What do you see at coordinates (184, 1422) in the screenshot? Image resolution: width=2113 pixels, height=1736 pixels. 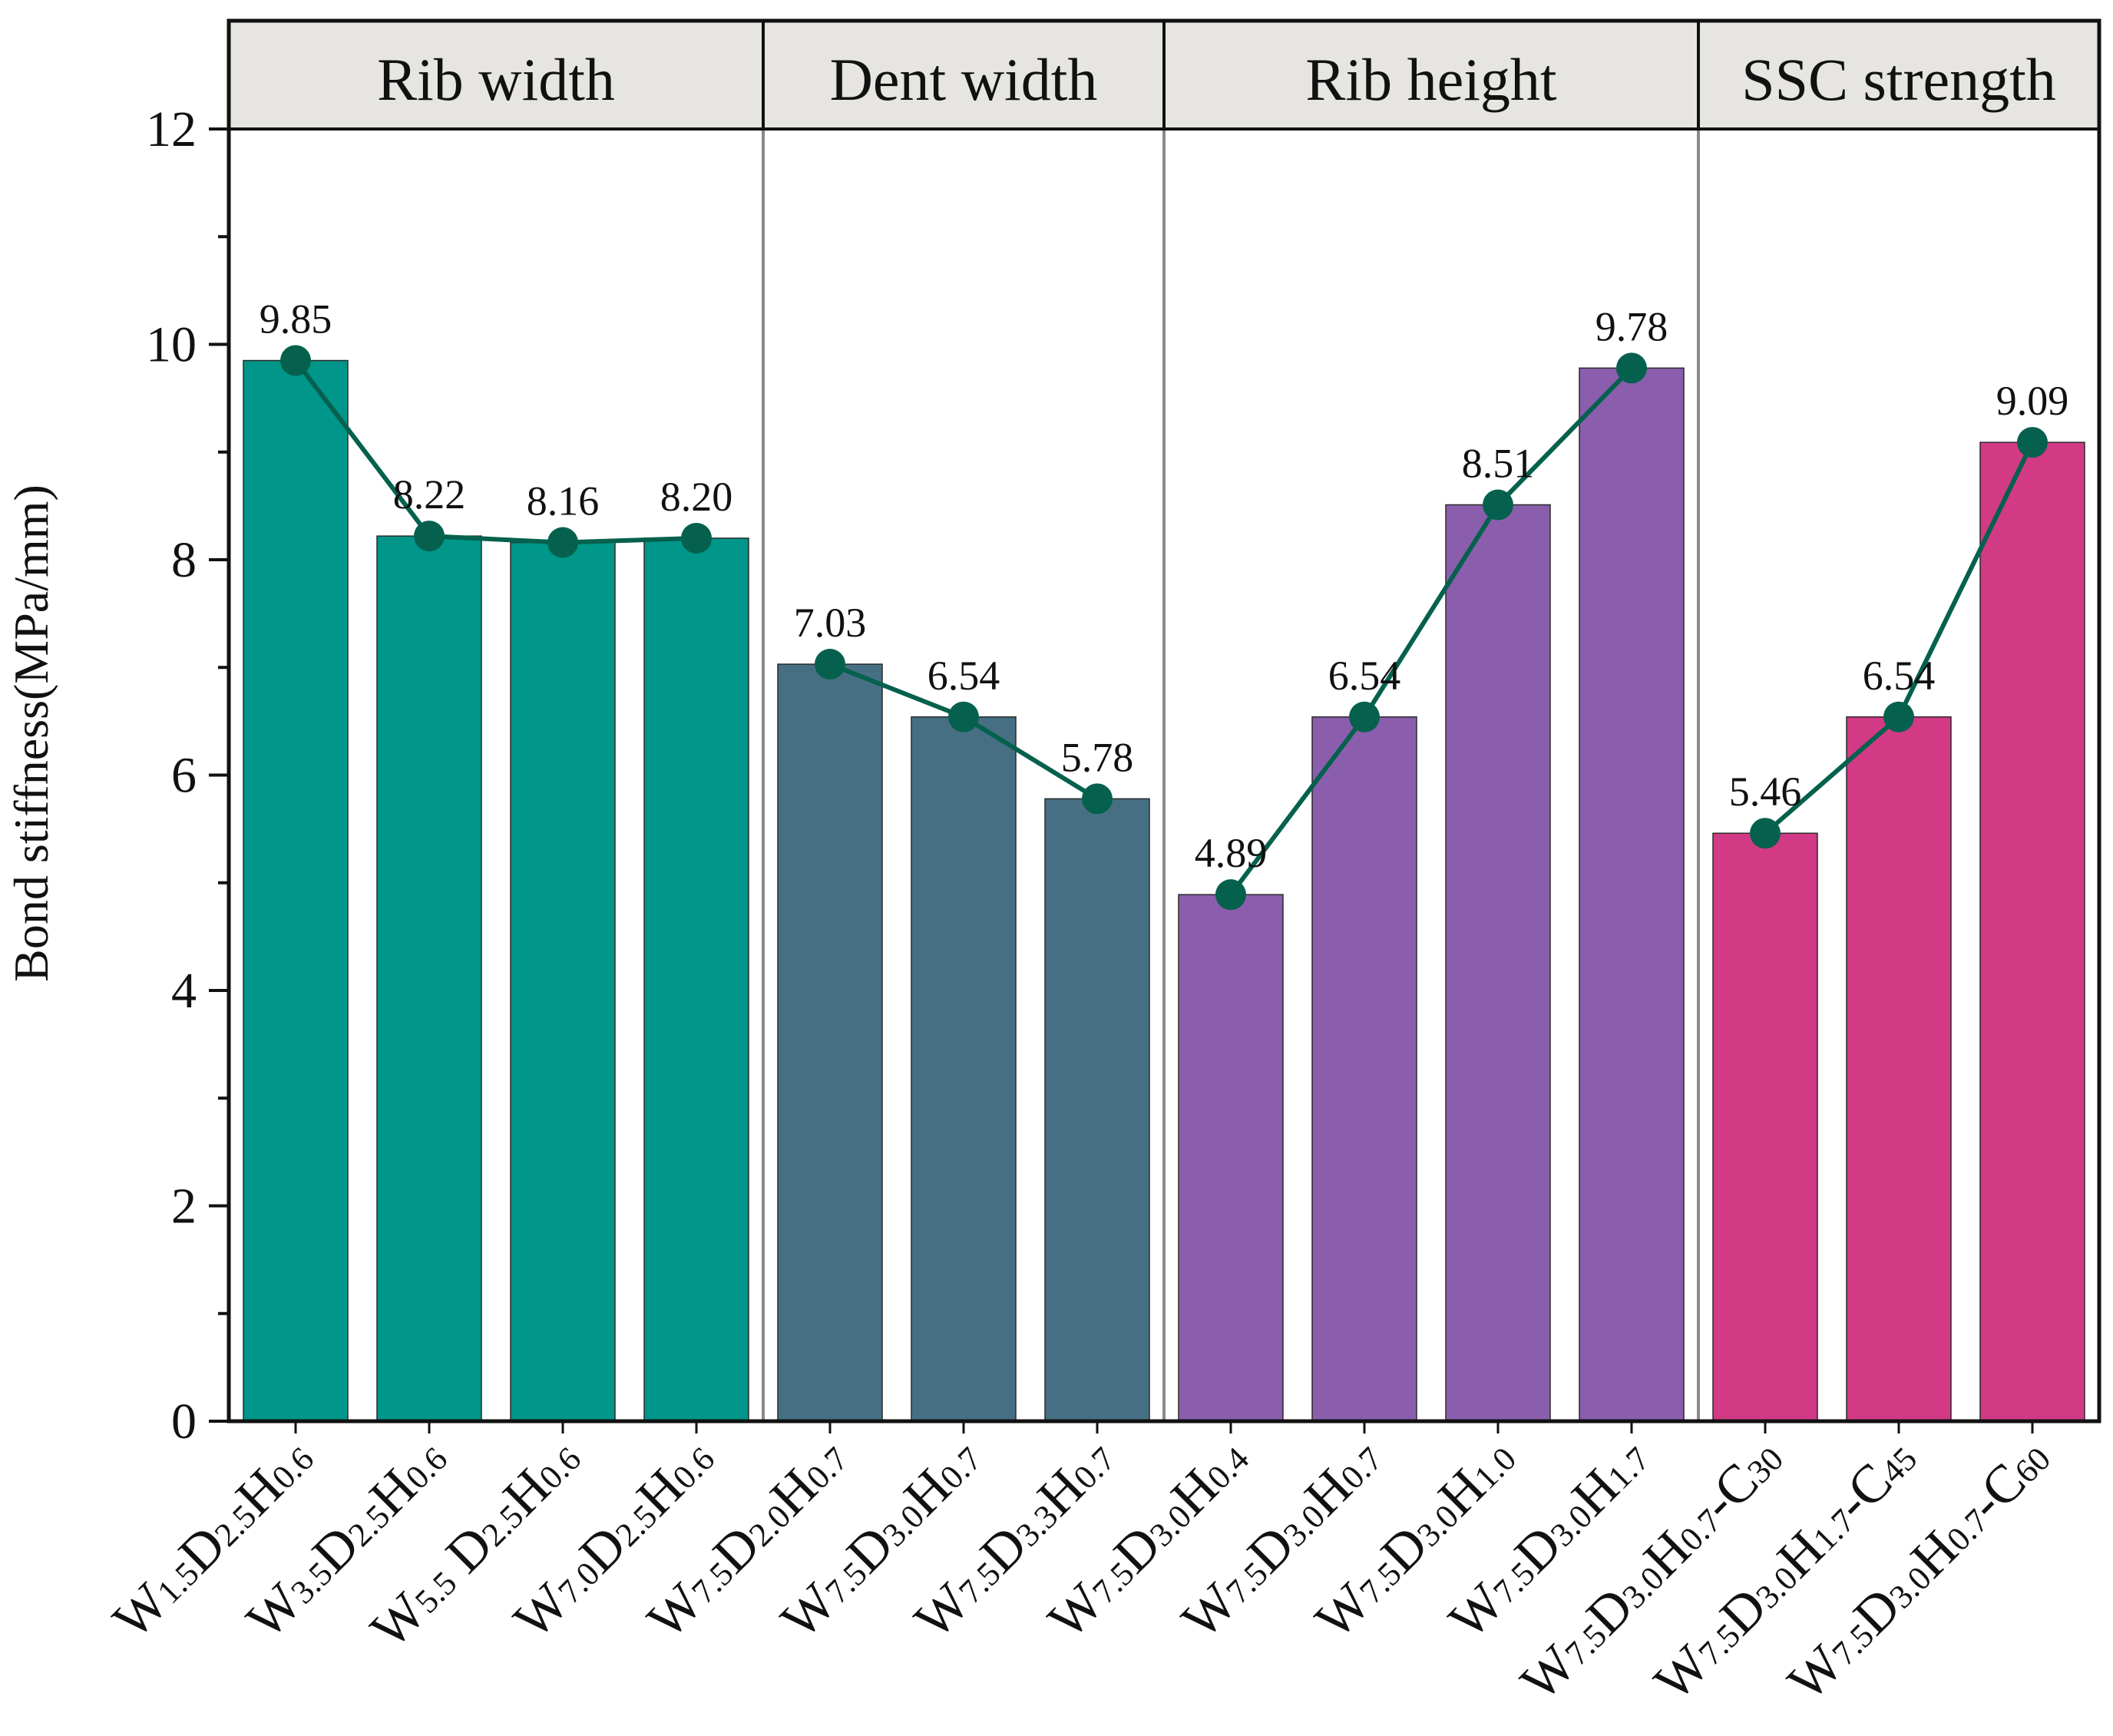 I see `y-tick-label-0: 0` at bounding box center [184, 1422].